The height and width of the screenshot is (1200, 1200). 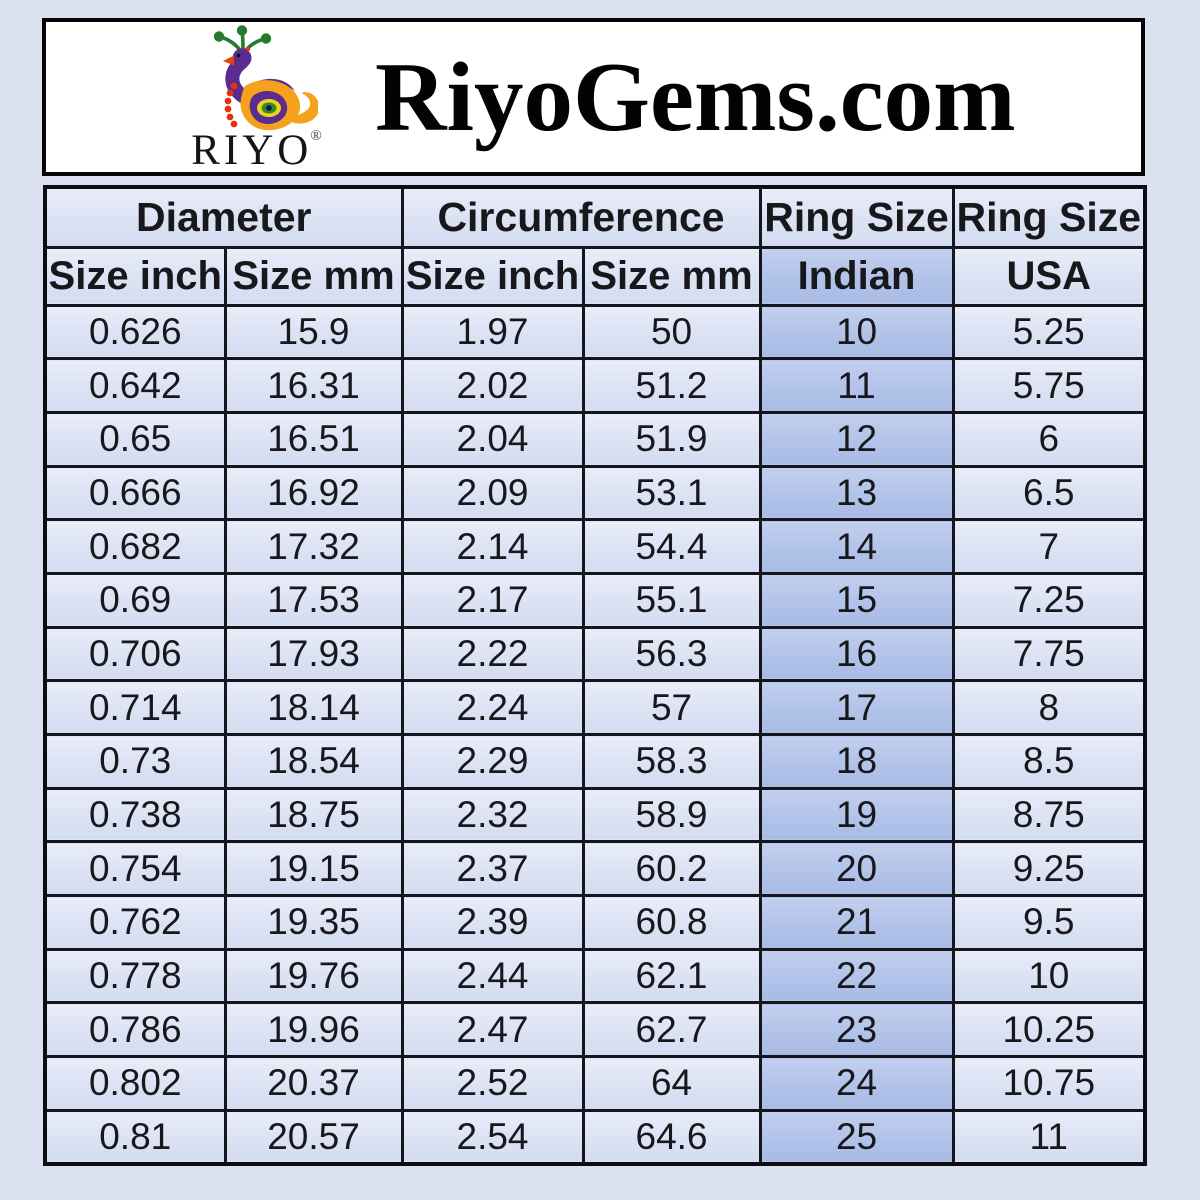 What do you see at coordinates (313, 600) in the screenshot?
I see `table-cell: 17.53` at bounding box center [313, 600].